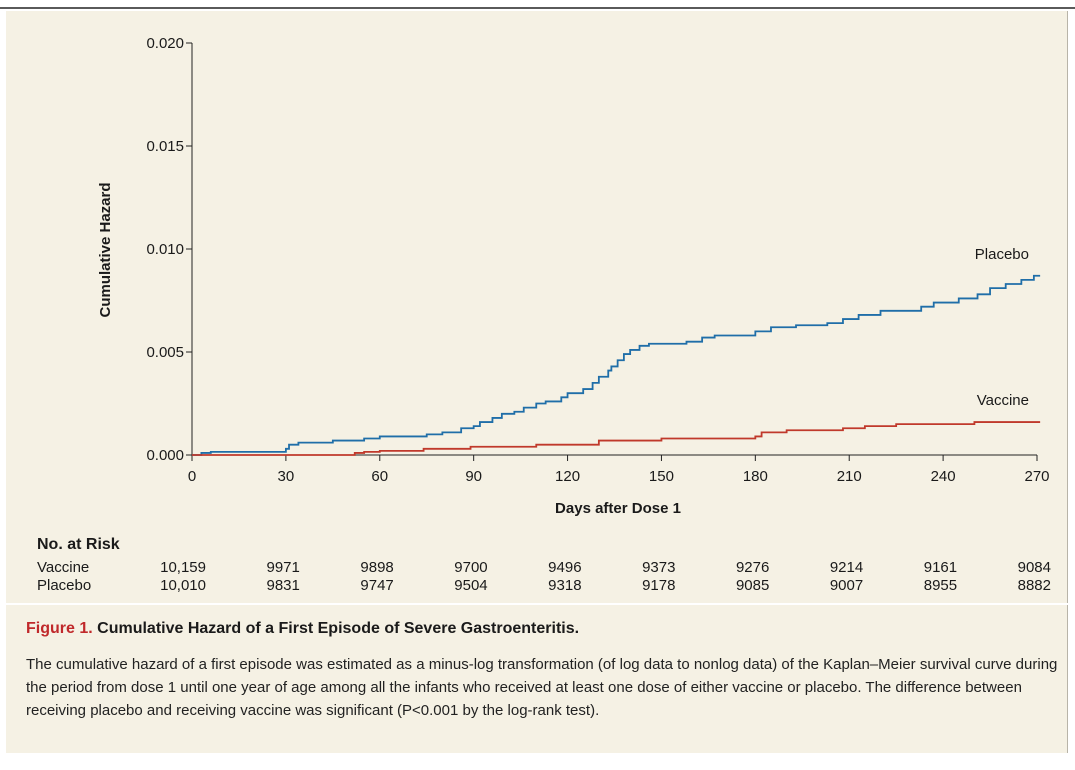  I want to click on y-tick-label: 0.010, so click(165, 249).